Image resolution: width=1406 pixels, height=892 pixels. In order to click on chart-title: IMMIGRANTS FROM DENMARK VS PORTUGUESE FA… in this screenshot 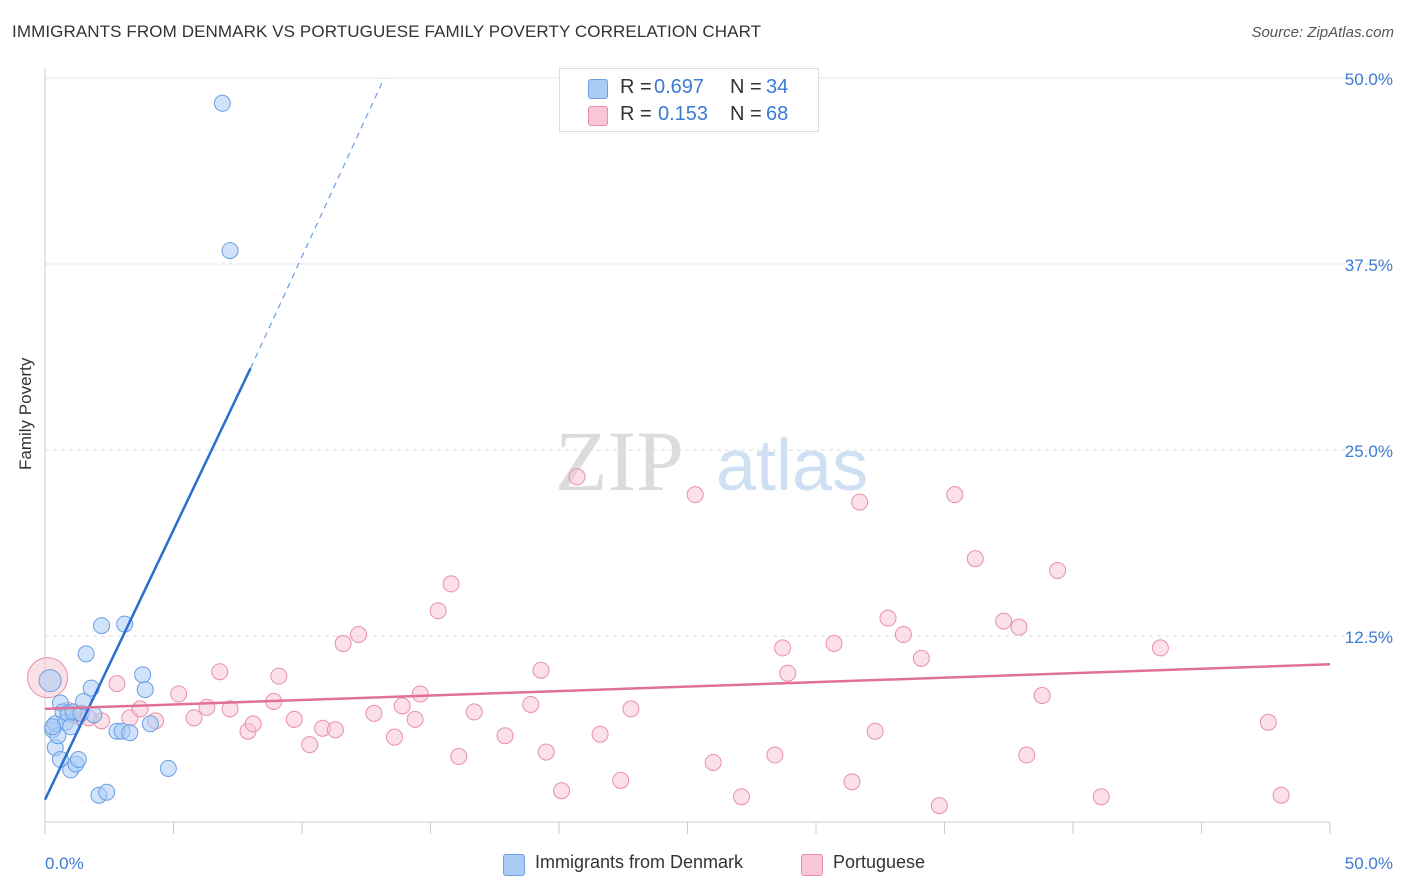, I will do `click(387, 31)`.